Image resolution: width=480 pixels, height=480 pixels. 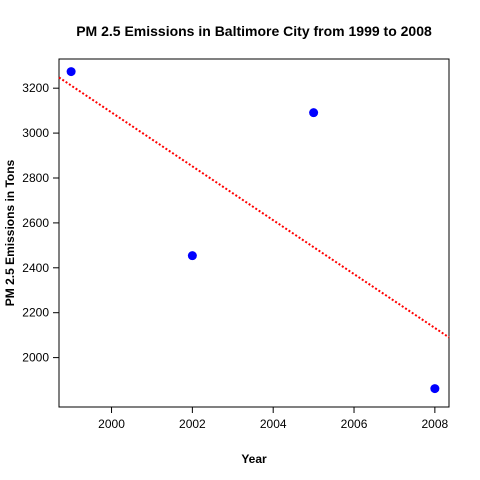 What do you see at coordinates (435, 424) in the screenshot?
I see `x-tick-label: 2008` at bounding box center [435, 424].